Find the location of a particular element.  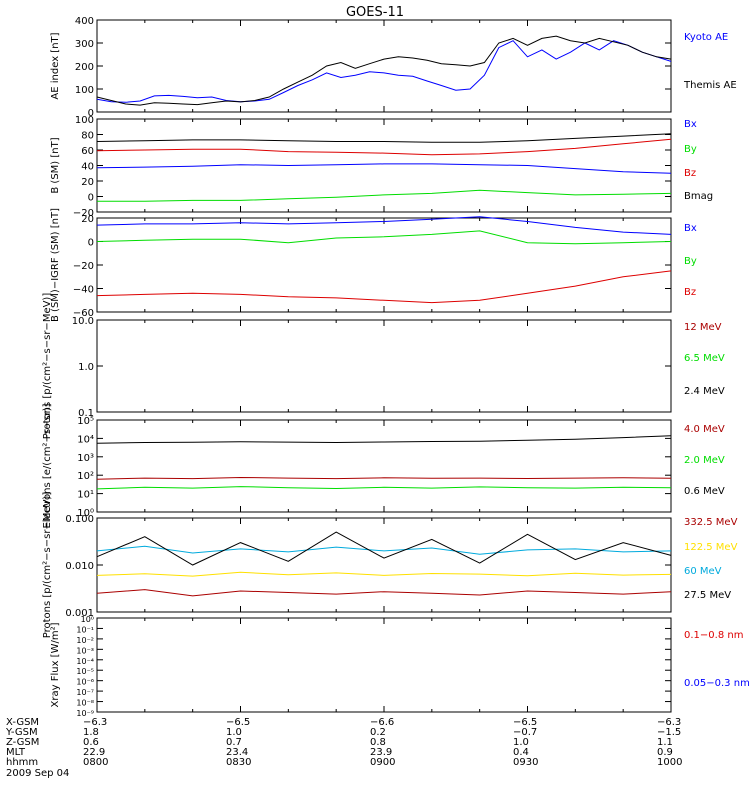

bottom-axis-value: 1.1 is located at coordinates (665, 742).